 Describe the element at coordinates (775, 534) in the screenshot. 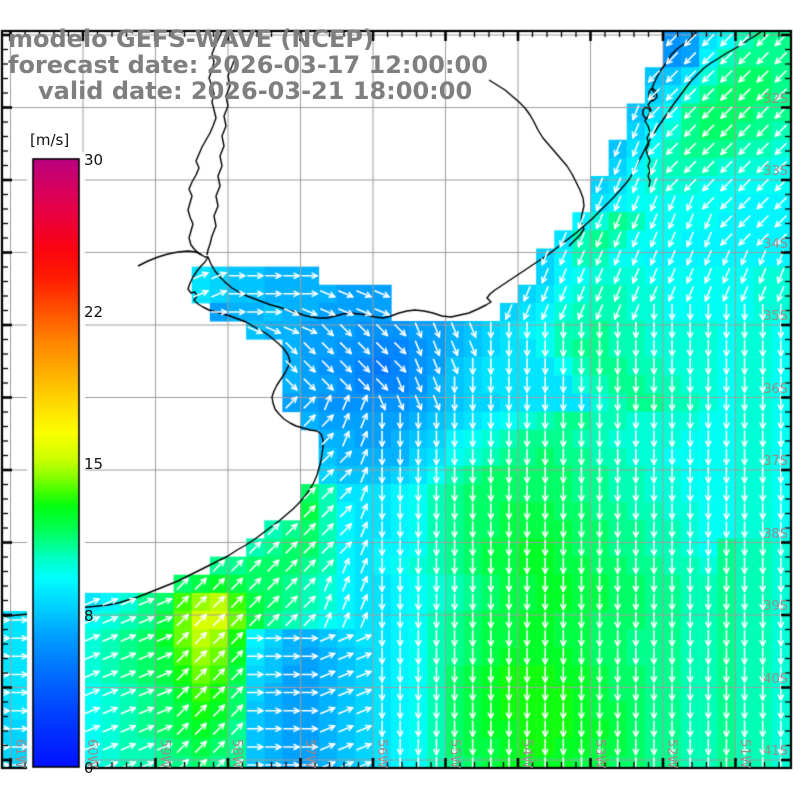

I see `latitude-label: 38S` at that location.